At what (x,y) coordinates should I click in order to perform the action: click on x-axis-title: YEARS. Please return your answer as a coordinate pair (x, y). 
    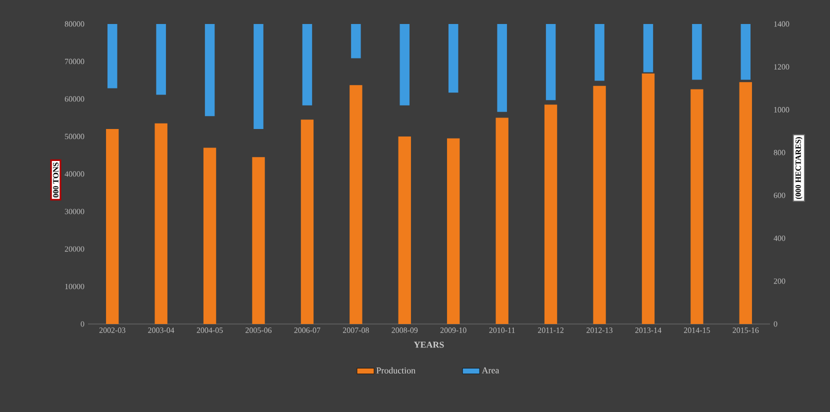
    Looking at the image, I should click on (429, 345).